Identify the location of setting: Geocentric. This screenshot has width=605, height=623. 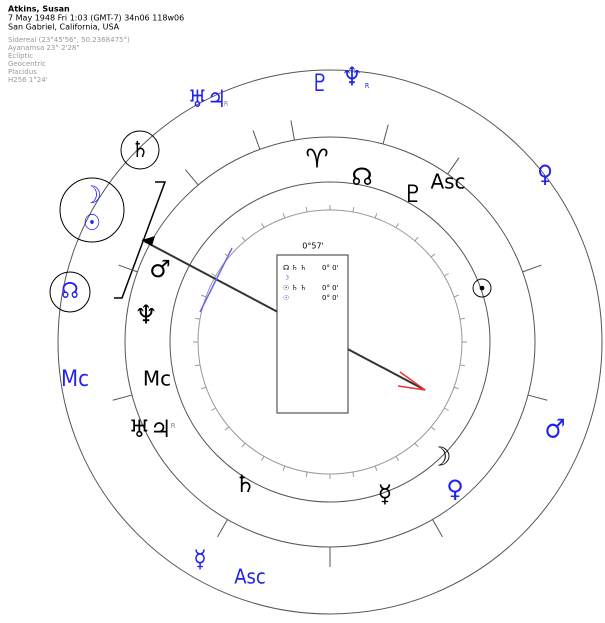
(27, 64).